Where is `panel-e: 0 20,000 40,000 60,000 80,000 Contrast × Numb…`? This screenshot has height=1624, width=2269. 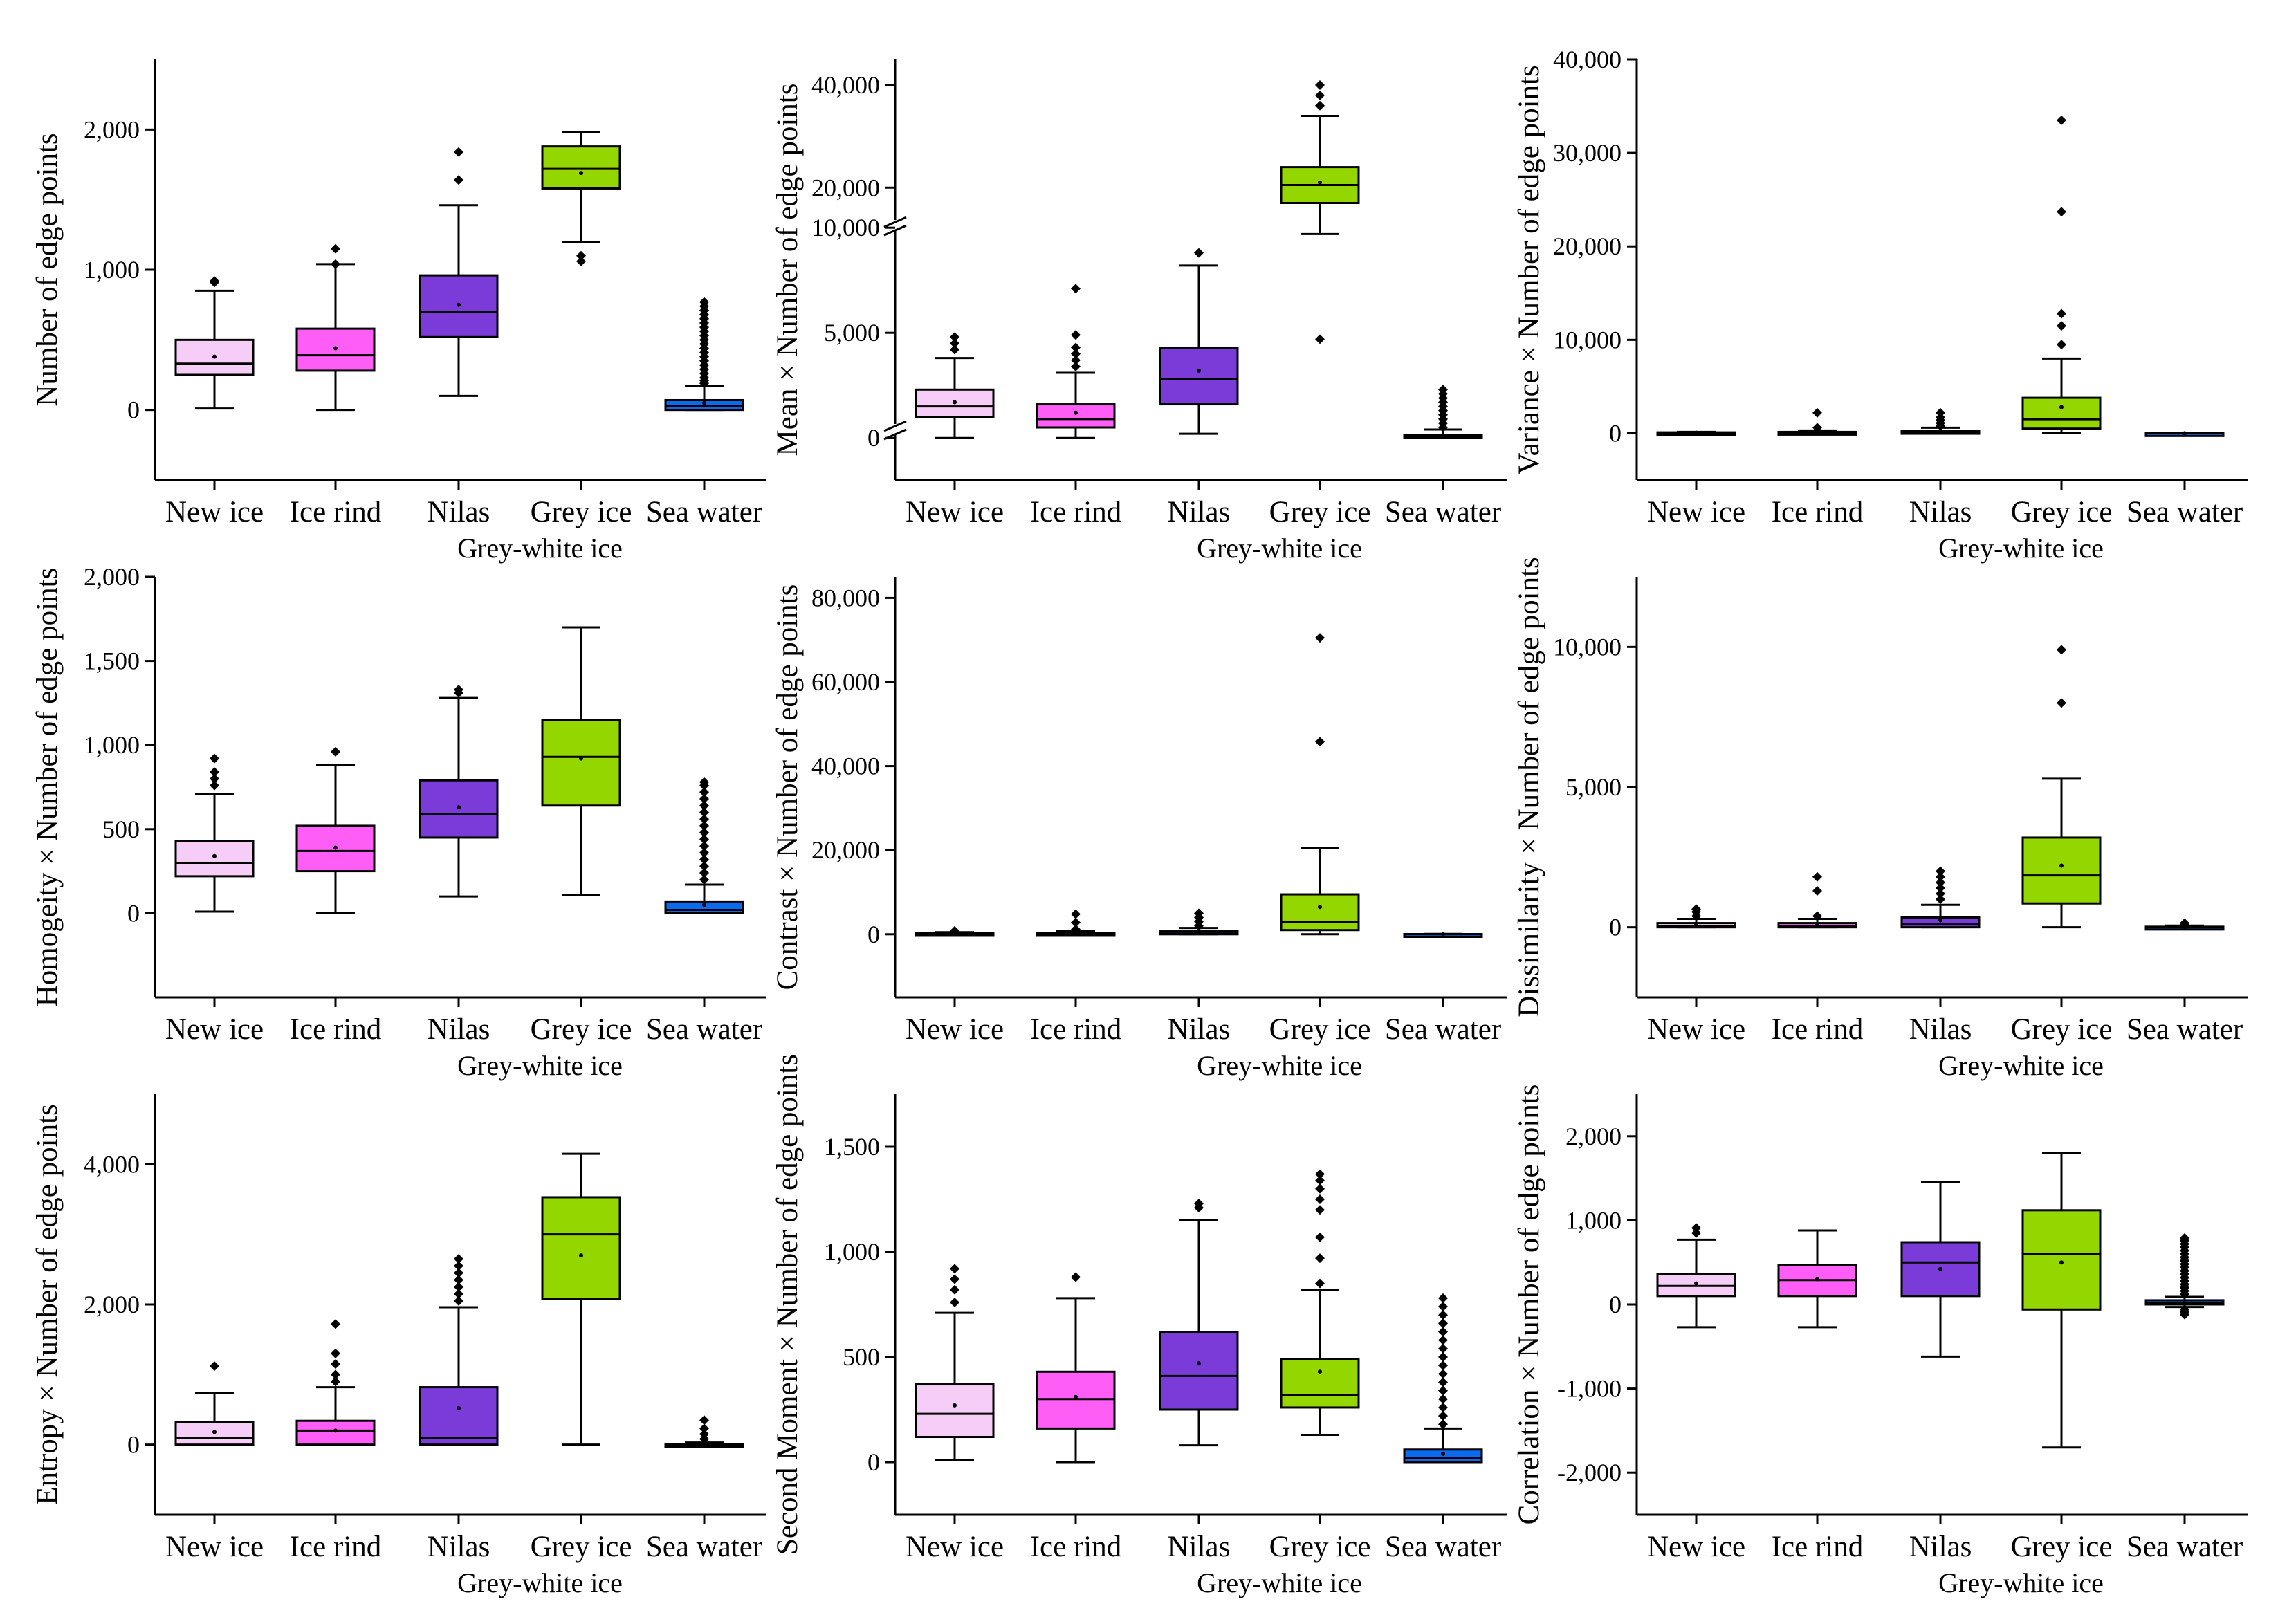
panel-e: 0 20,000 40,000 60,000 80,000 Contrast × Numb… is located at coordinates (1139, 829).